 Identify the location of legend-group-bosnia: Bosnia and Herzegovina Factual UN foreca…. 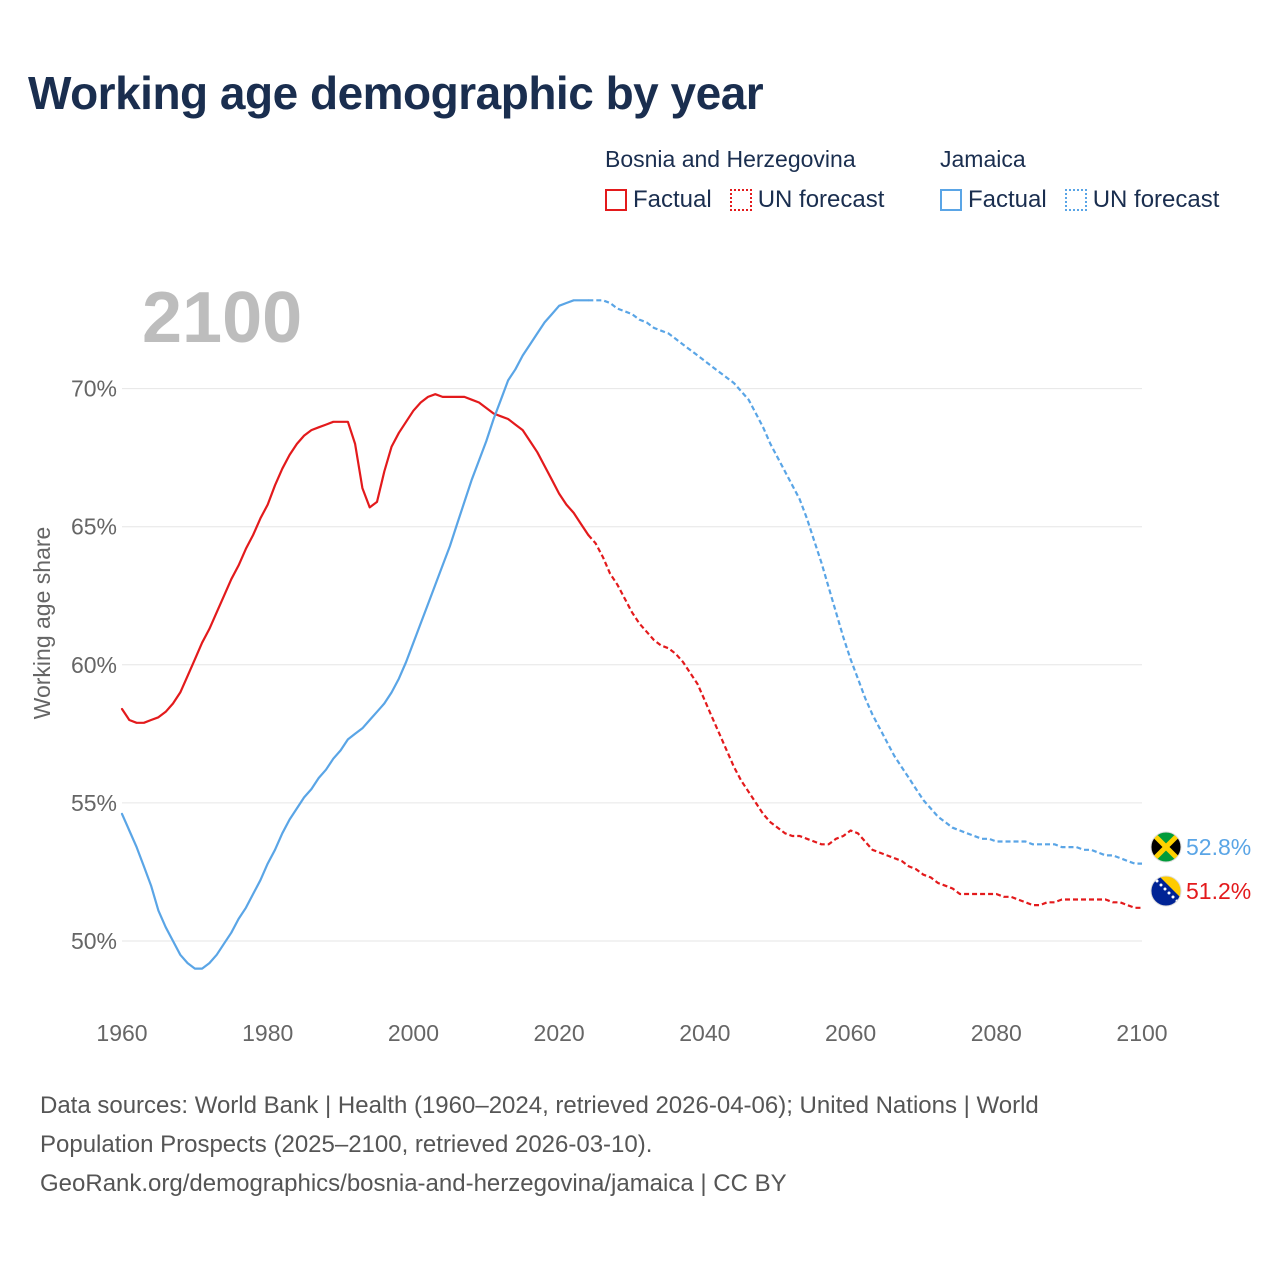
(753, 179).